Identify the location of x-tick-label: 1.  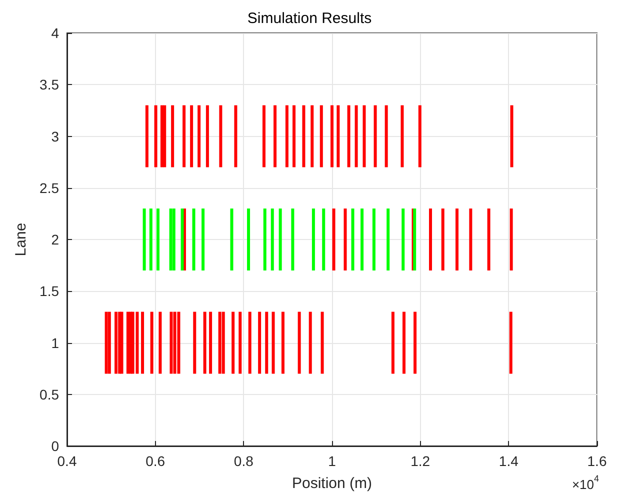
(332, 461).